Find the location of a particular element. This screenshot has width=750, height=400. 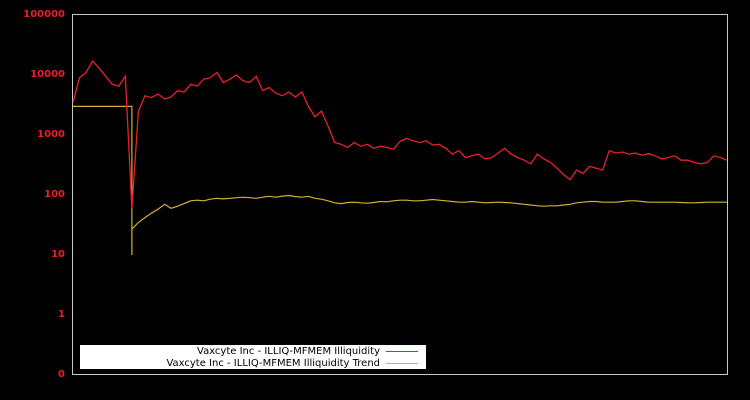

y-tick-label: 10000 is located at coordinates (47, 74).